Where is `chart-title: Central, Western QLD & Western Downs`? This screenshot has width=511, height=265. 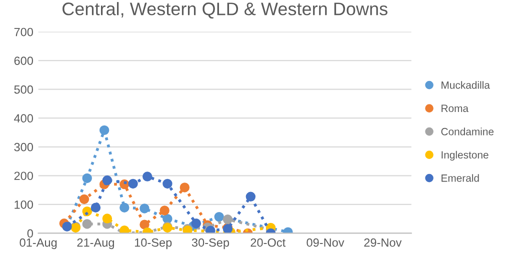
chart-title: Central, Western QLD & Western Downs is located at coordinates (225, 10).